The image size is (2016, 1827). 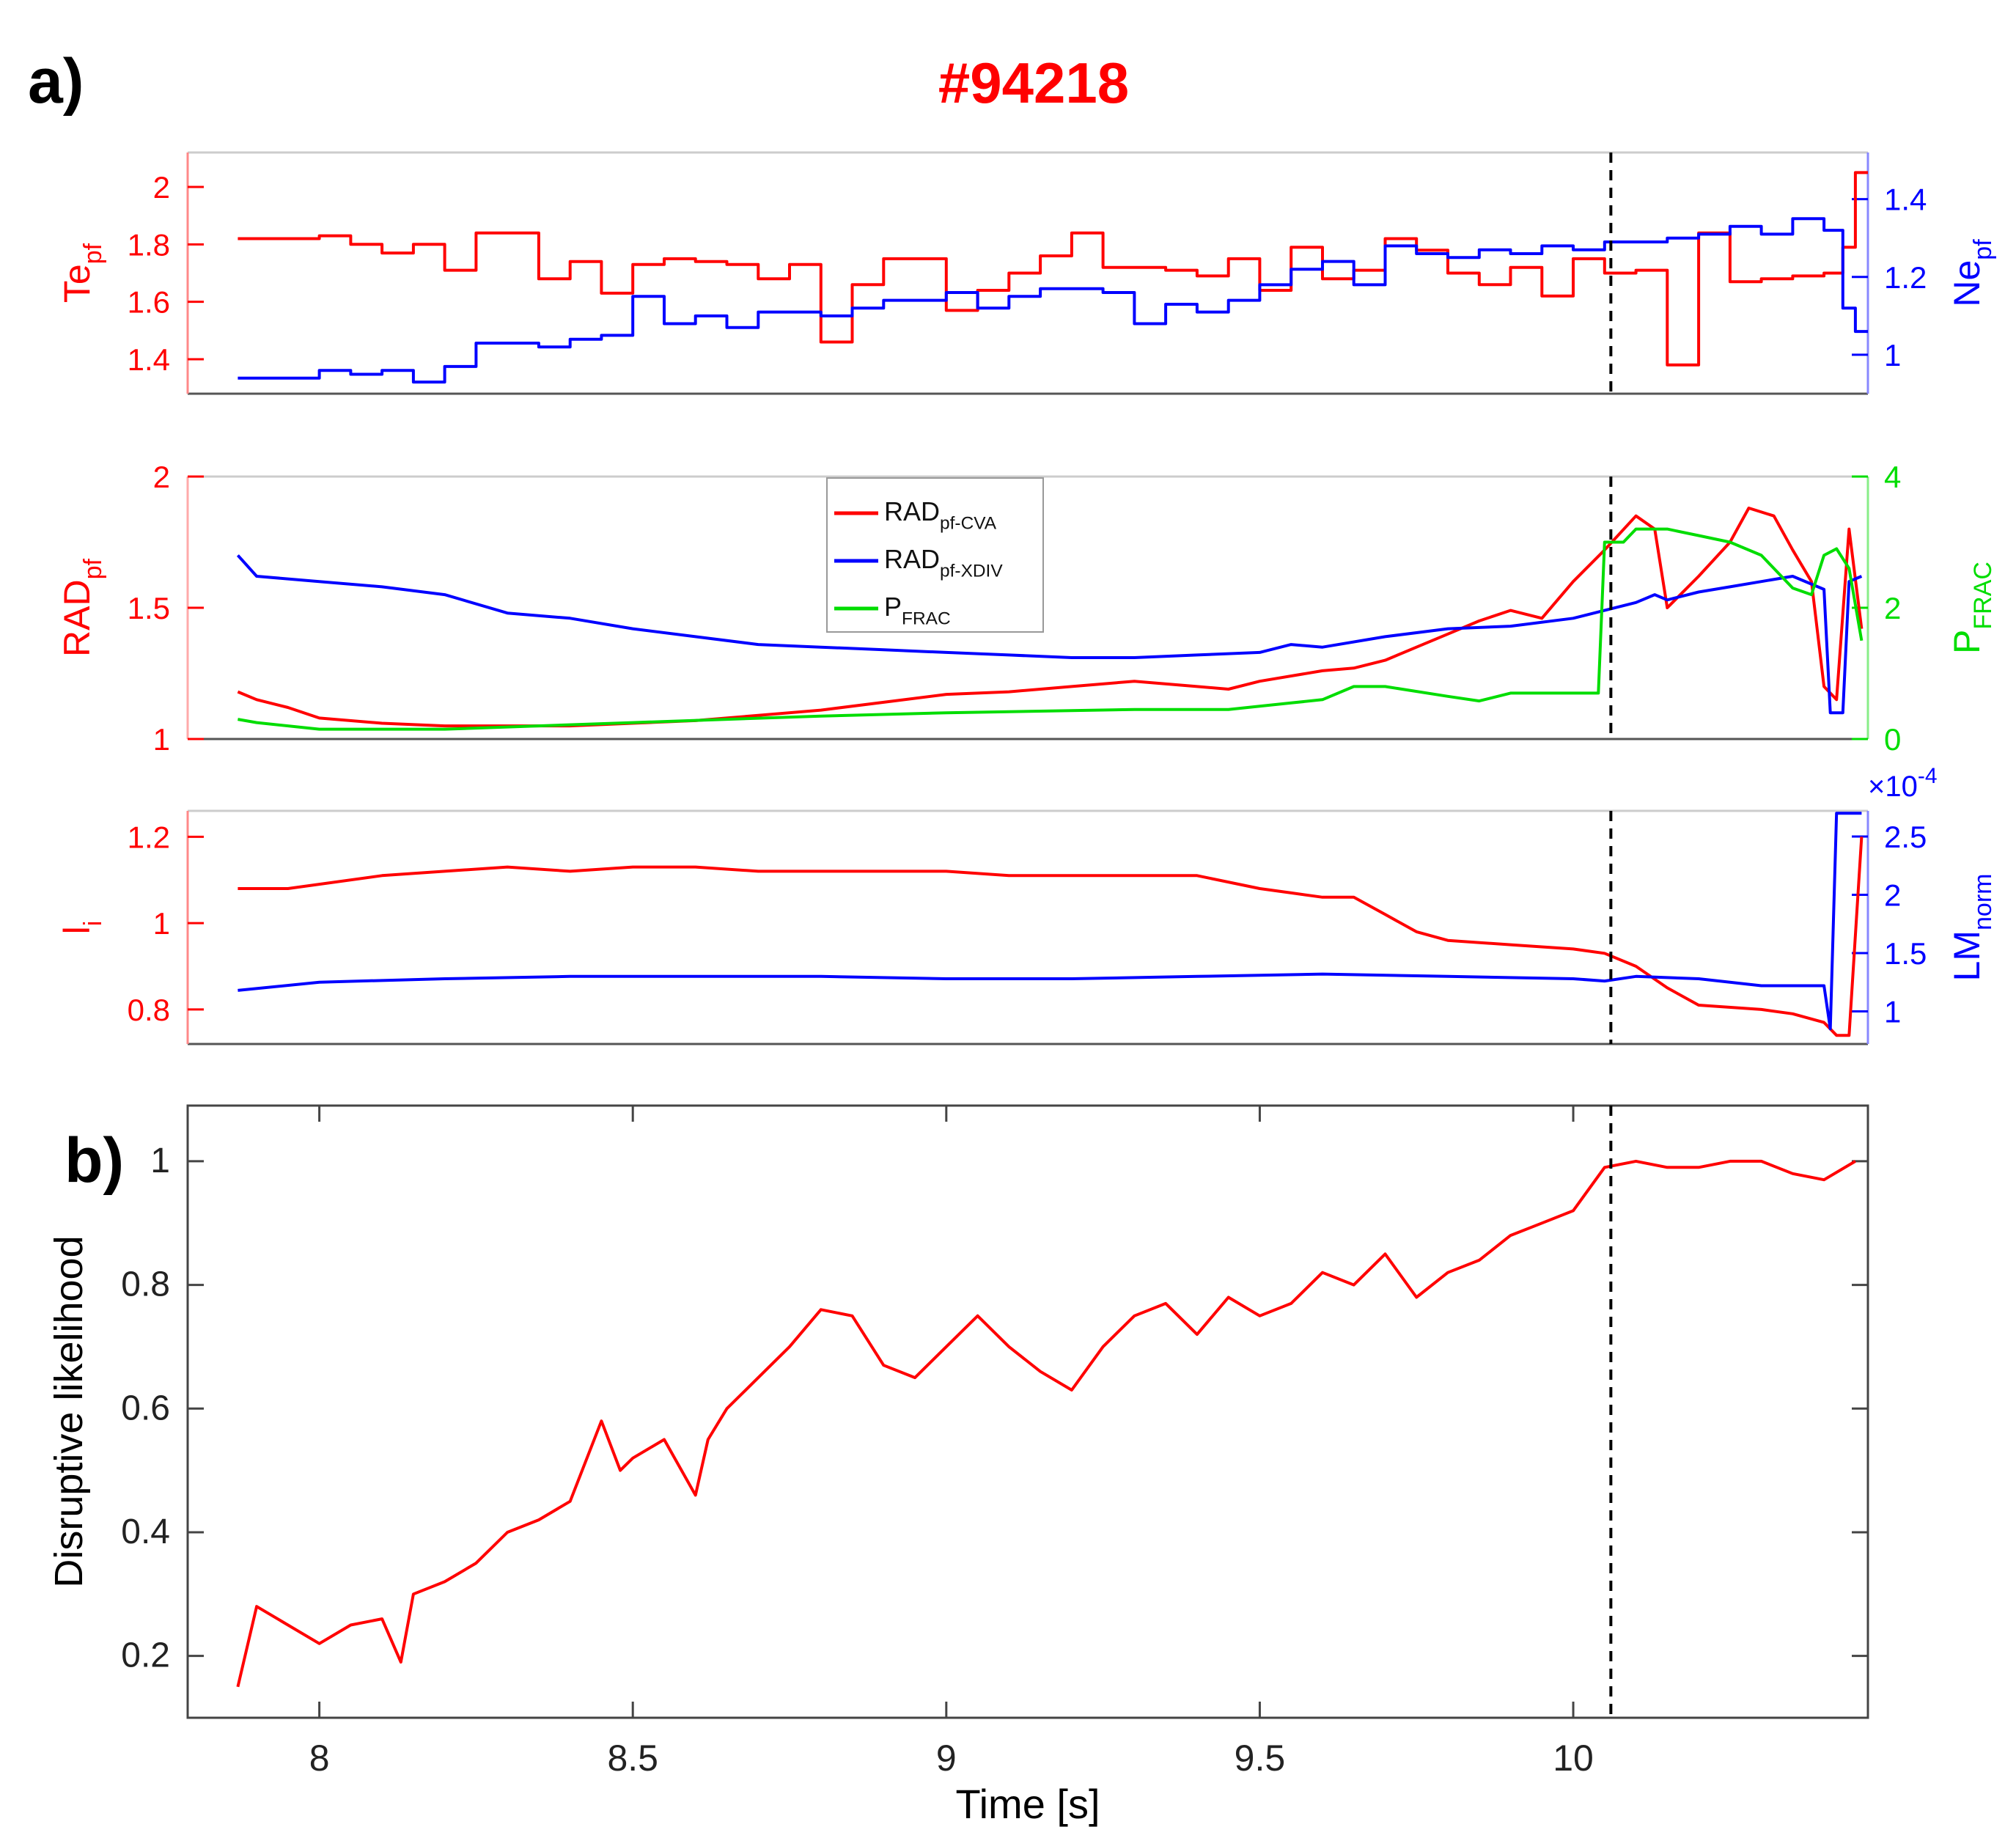 What do you see at coordinates (1028, 1804) in the screenshot?
I see `xlabel: Time [s]` at bounding box center [1028, 1804].